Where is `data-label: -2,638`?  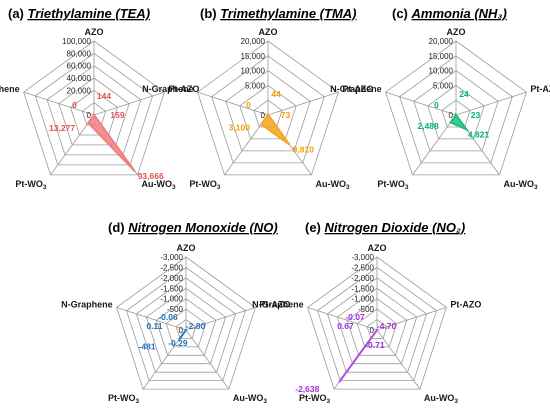 data-label: -2,638 is located at coordinates (307, 389).